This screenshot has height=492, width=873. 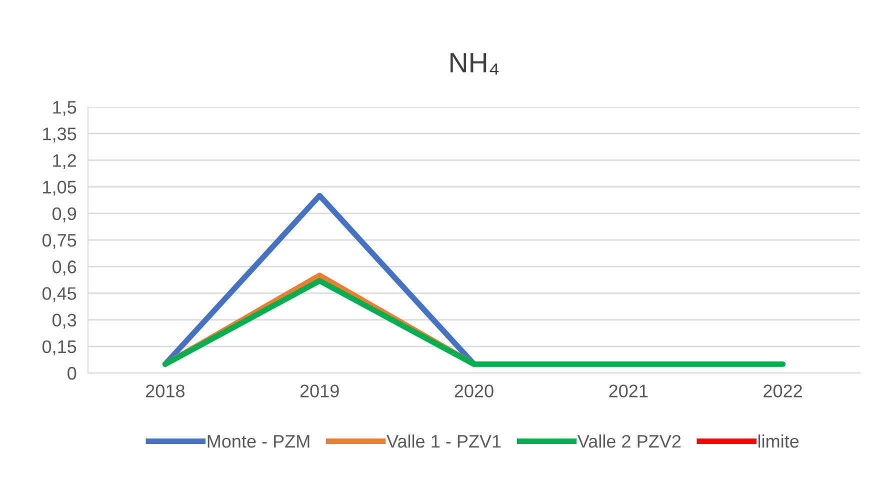 What do you see at coordinates (64, 108) in the screenshot?
I see `y-tick-label: 1,5` at bounding box center [64, 108].